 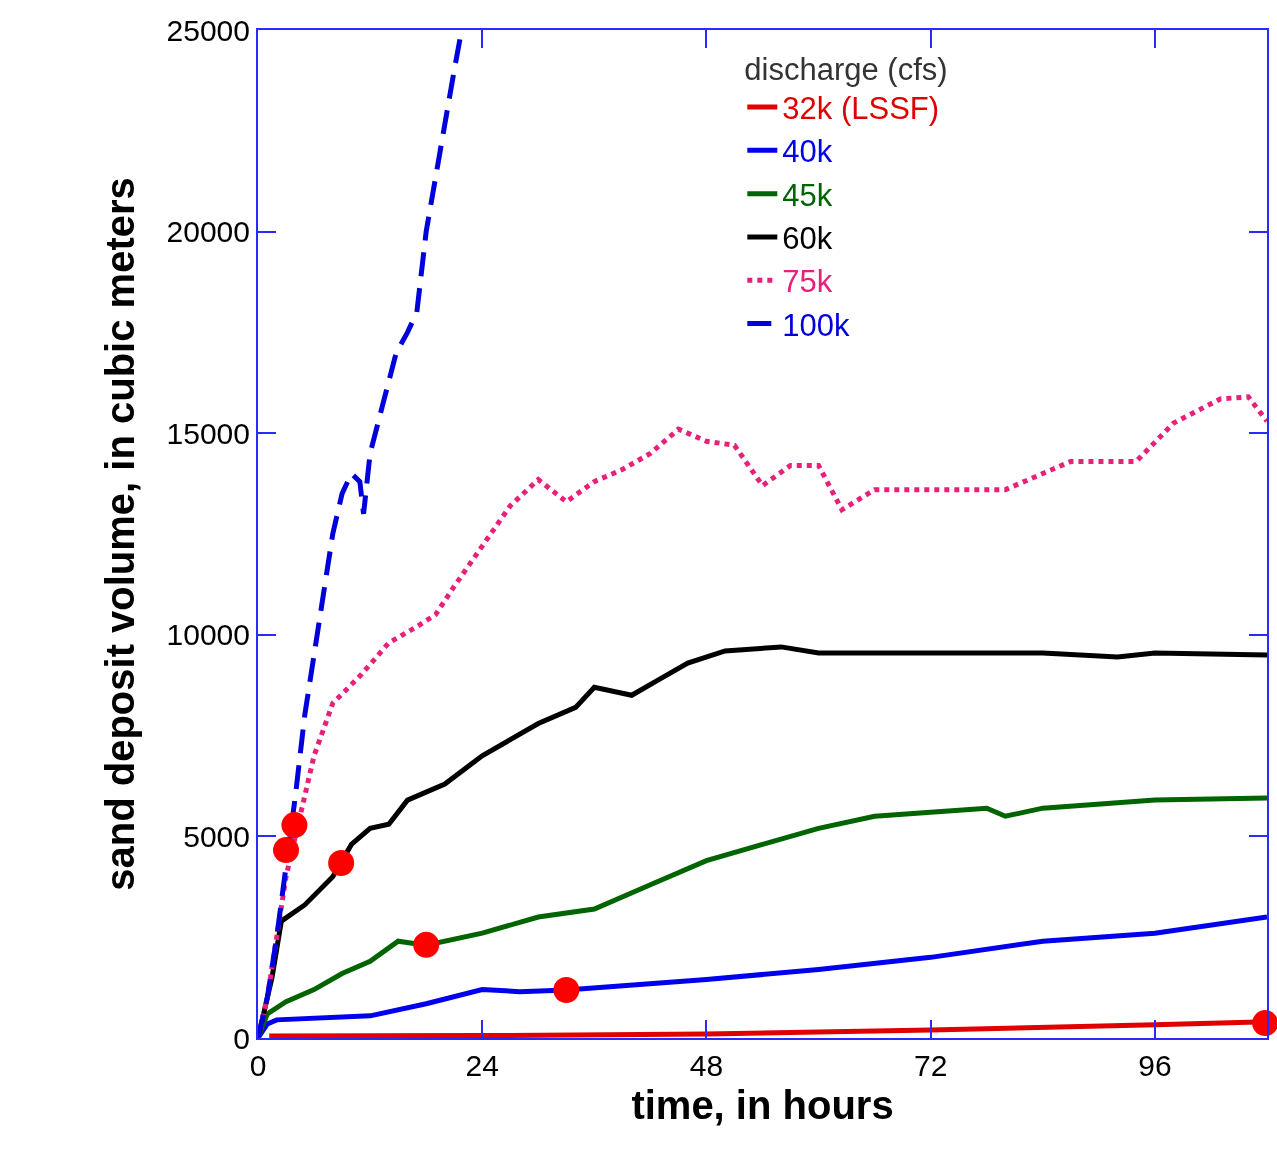 What do you see at coordinates (216, 836) in the screenshot?
I see `y-tick-label: 5000` at bounding box center [216, 836].